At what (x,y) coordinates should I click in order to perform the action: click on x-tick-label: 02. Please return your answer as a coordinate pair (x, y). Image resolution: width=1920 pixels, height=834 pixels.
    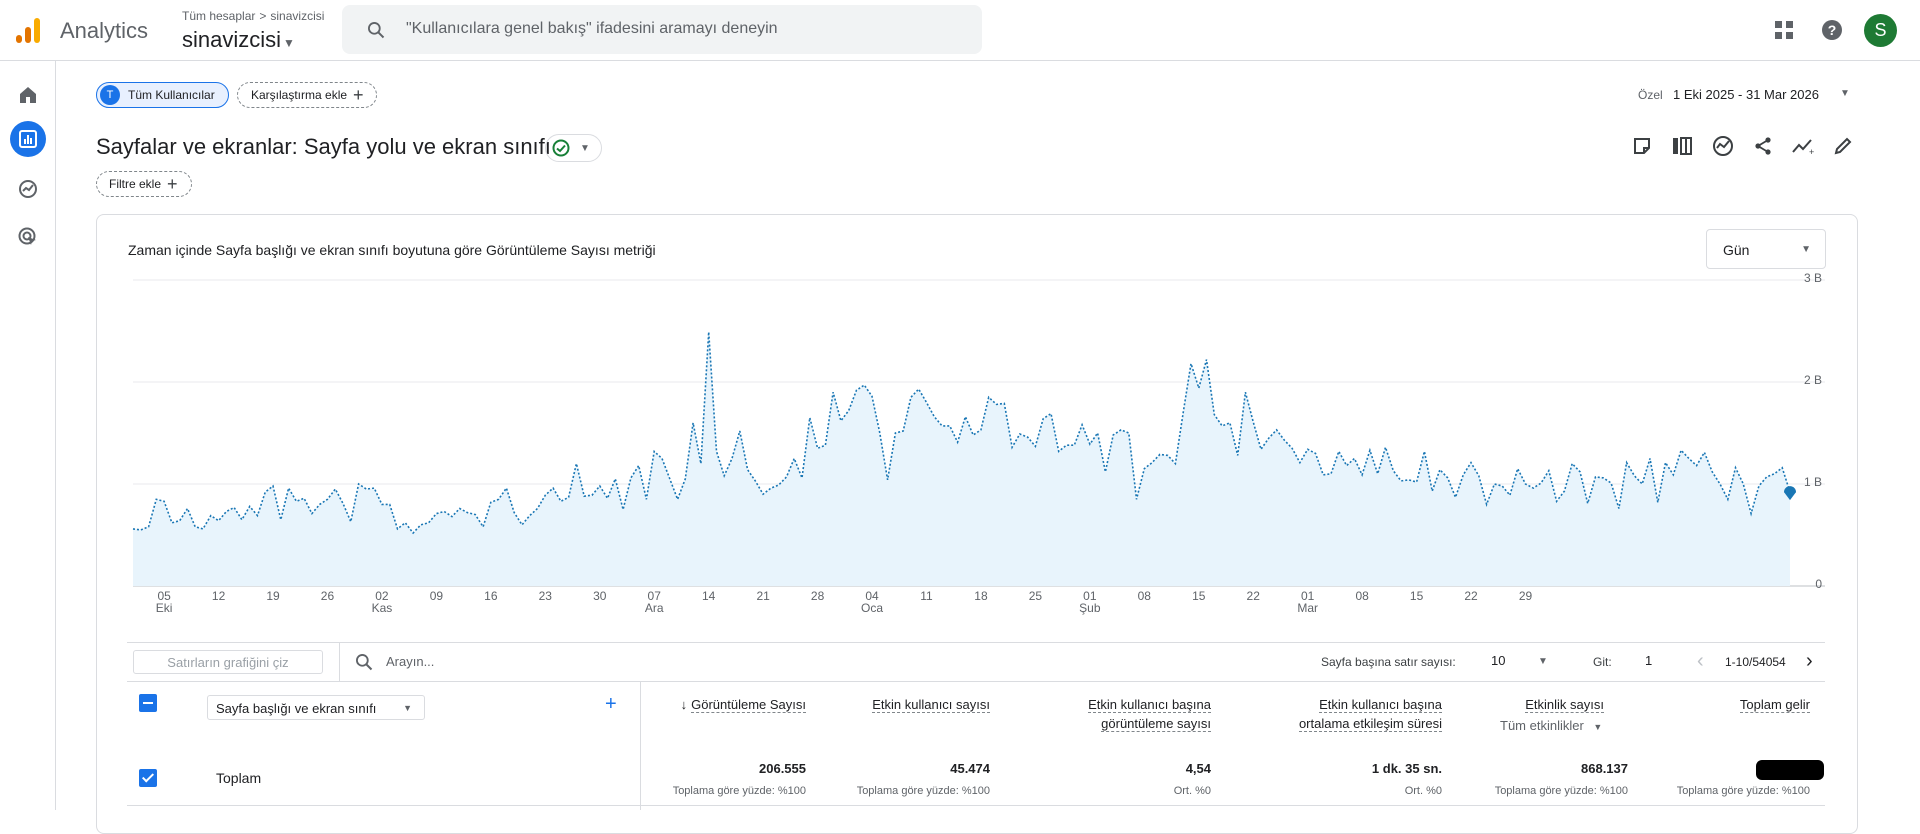
    Looking at the image, I should click on (382, 596).